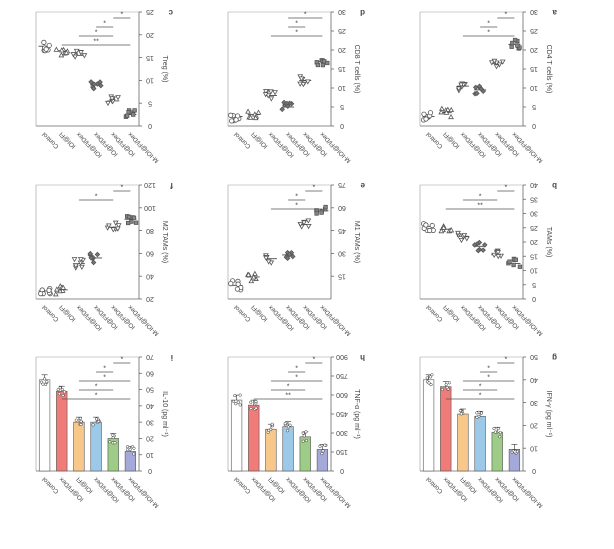 The image size is (614, 549). What do you see at coordinates (150, 356) in the screenshot?
I see `y-tick-label: 70` at bounding box center [150, 356].